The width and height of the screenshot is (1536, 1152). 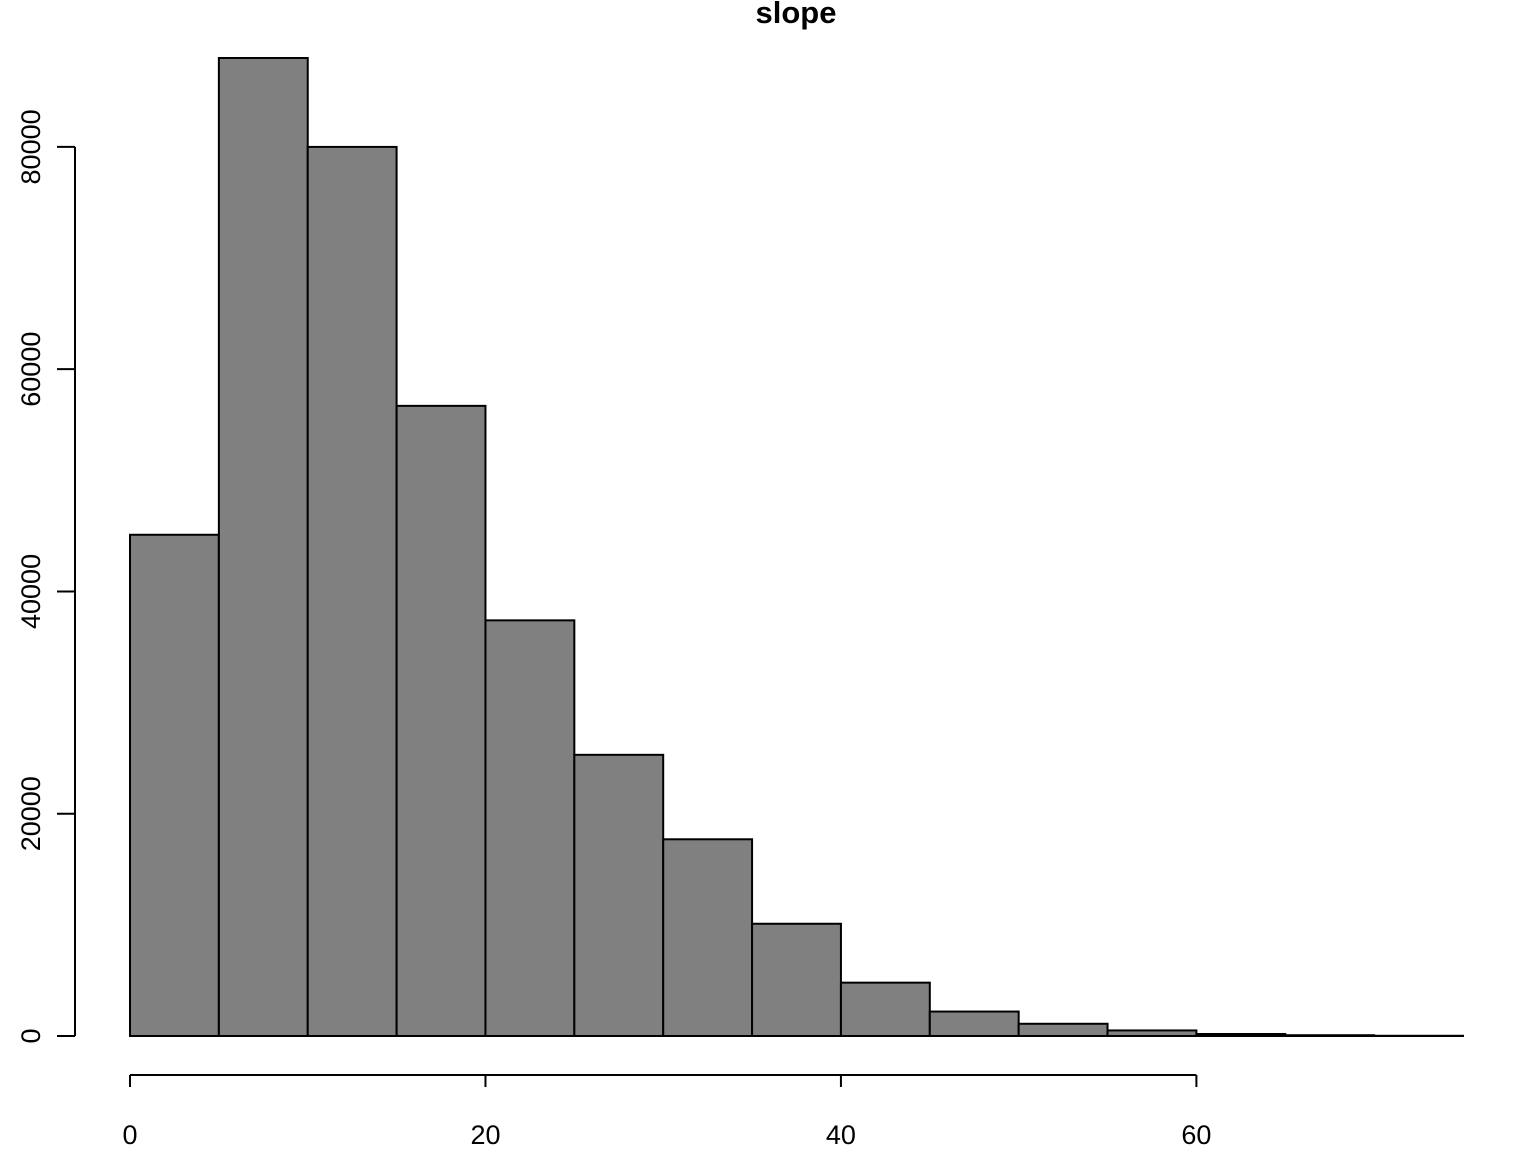 I want to click on y-axis: 0 20000 40000 60000 80000, so click(x=46, y=576).